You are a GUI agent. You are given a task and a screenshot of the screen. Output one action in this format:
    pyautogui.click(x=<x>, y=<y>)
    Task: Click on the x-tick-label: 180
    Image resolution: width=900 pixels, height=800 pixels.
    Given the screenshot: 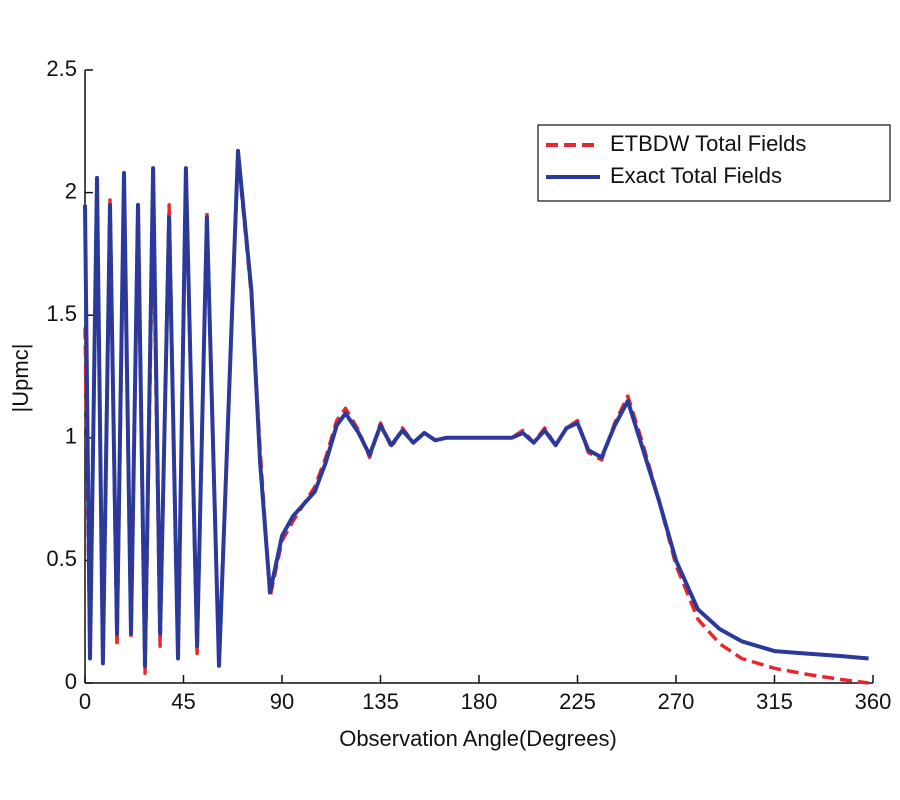 What is the action you would take?
    pyautogui.click(x=479, y=701)
    